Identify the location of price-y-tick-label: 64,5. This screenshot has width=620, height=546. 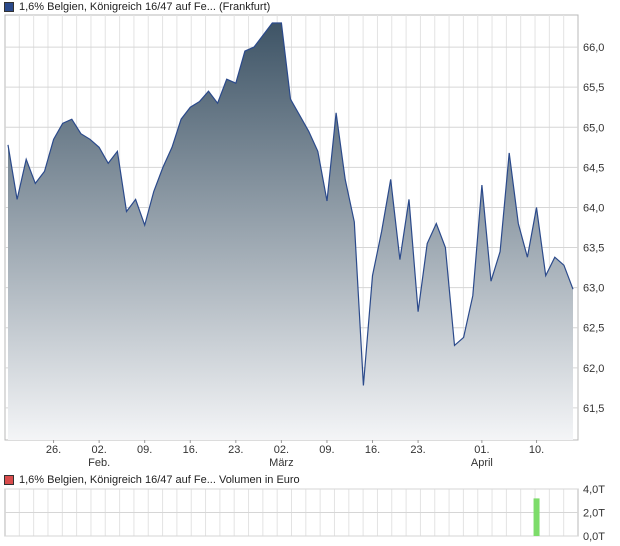
(593, 168).